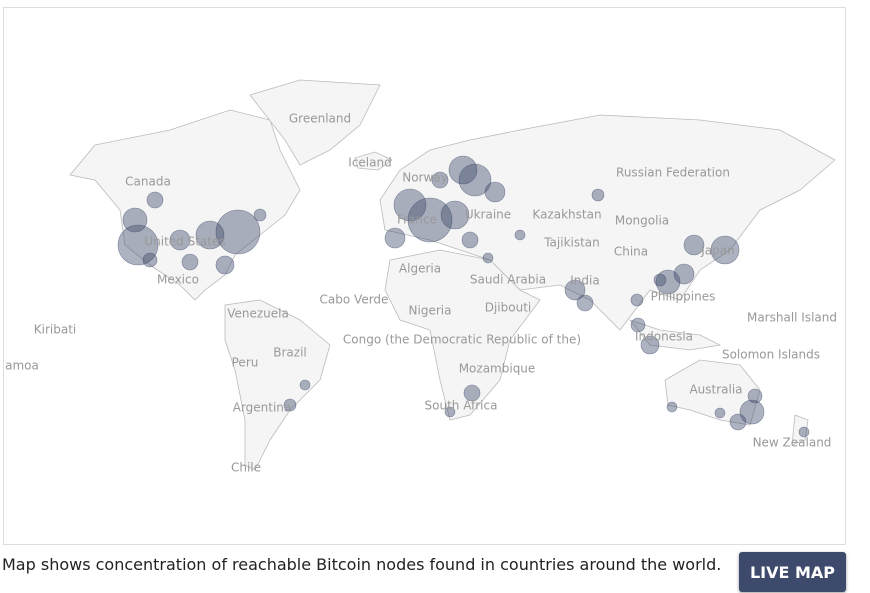  I want to click on country-label: United States, so click(184, 242).